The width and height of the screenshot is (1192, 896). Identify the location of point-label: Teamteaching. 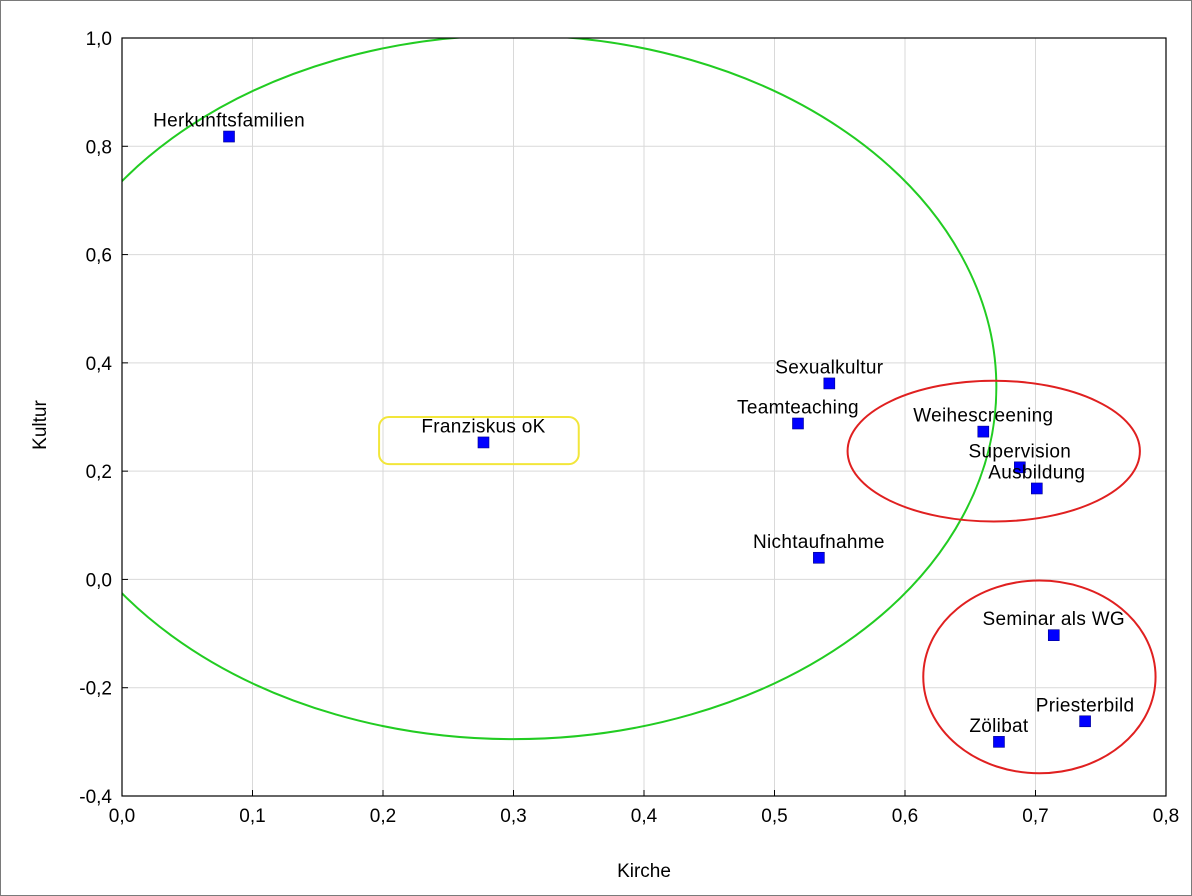
(798, 407).